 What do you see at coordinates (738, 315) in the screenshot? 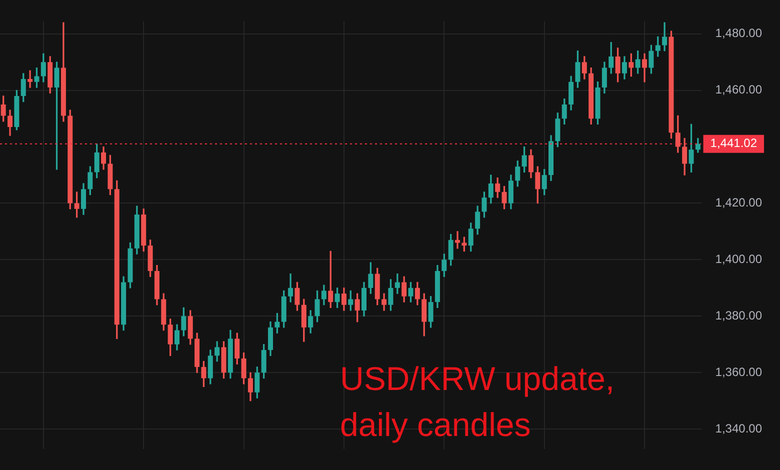
I see `y-tick-label: 1,380.00` at bounding box center [738, 315].